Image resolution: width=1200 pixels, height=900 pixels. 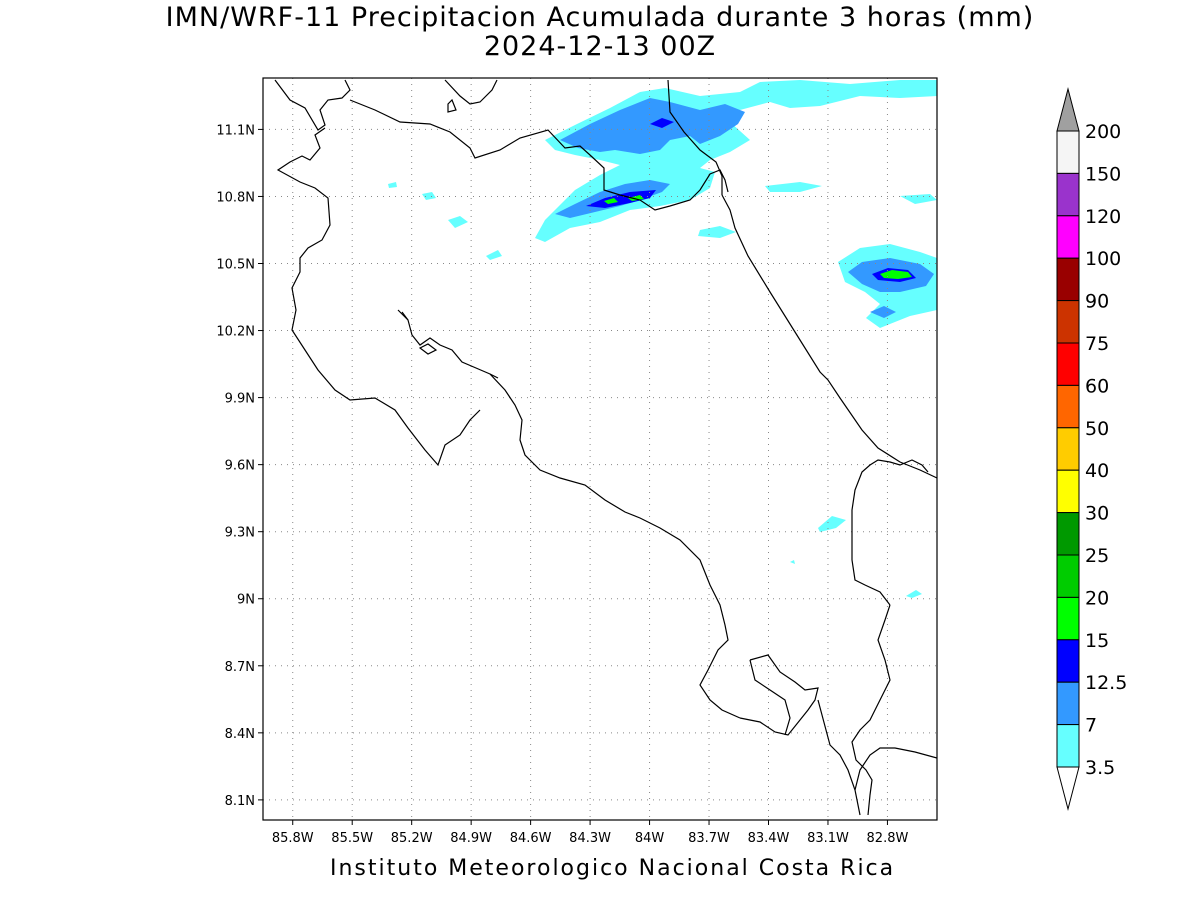 What do you see at coordinates (1068, 788) in the screenshot?
I see `colorbar-bottom-arrow` at bounding box center [1068, 788].